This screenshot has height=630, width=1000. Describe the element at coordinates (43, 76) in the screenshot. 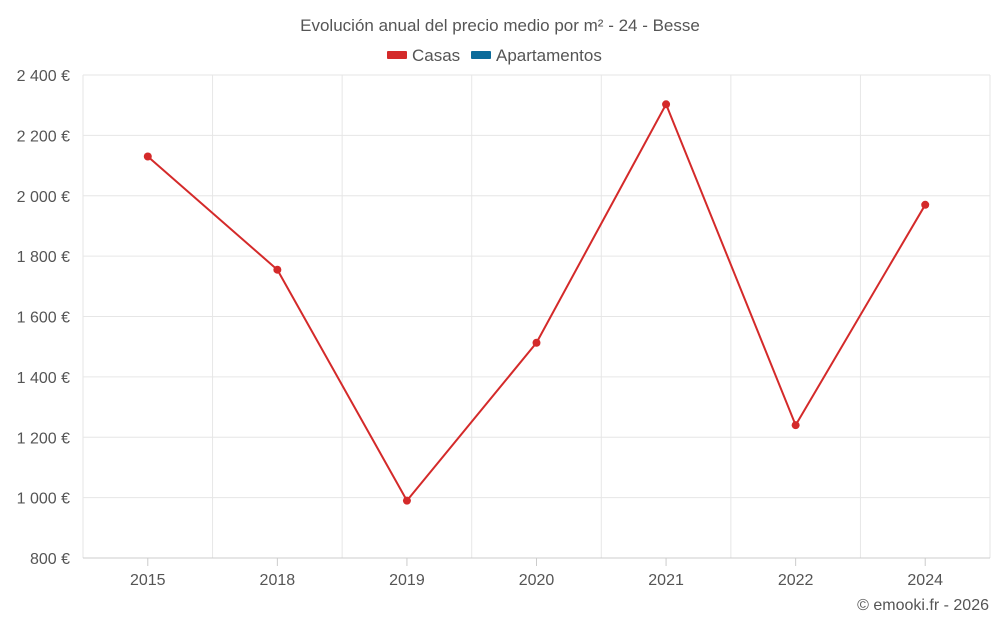

I see `y-tick-label: 2 400 €` at that location.